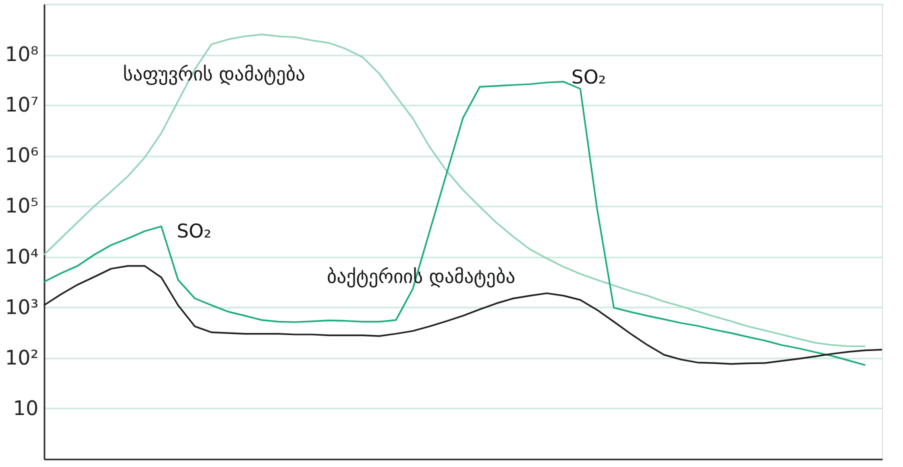 Image resolution: width=903 pixels, height=467 pixels. I want to click on y-tick-label: 10, so click(25, 408).